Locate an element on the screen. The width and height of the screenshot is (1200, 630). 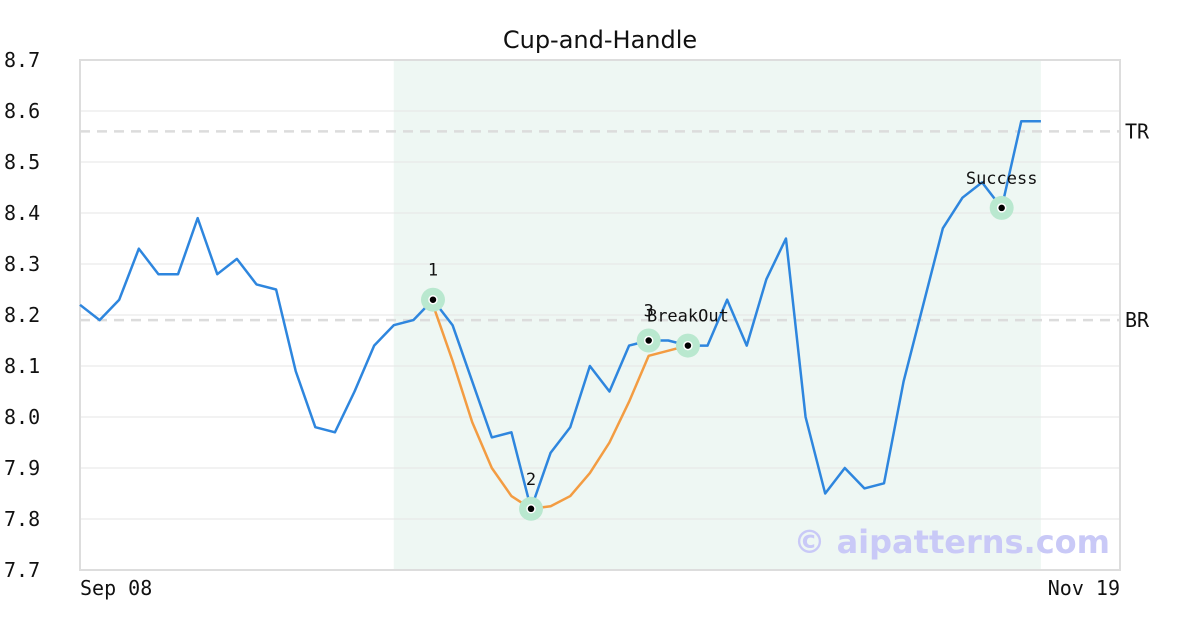
point-label: Success is located at coordinates (1002, 179).